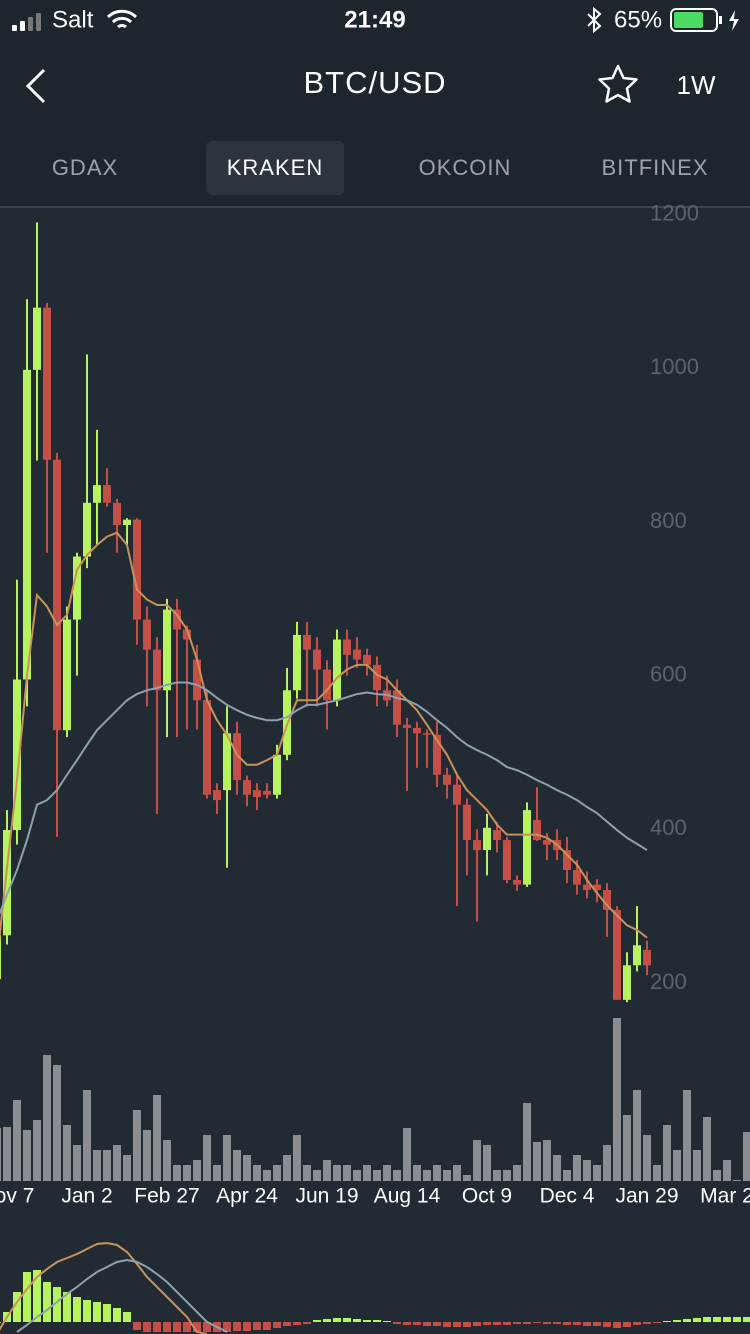 The height and width of the screenshot is (1334, 750). I want to click on tabs: GDAX KRAKEN OKCOIN BITFINEX, so click(380, 168).